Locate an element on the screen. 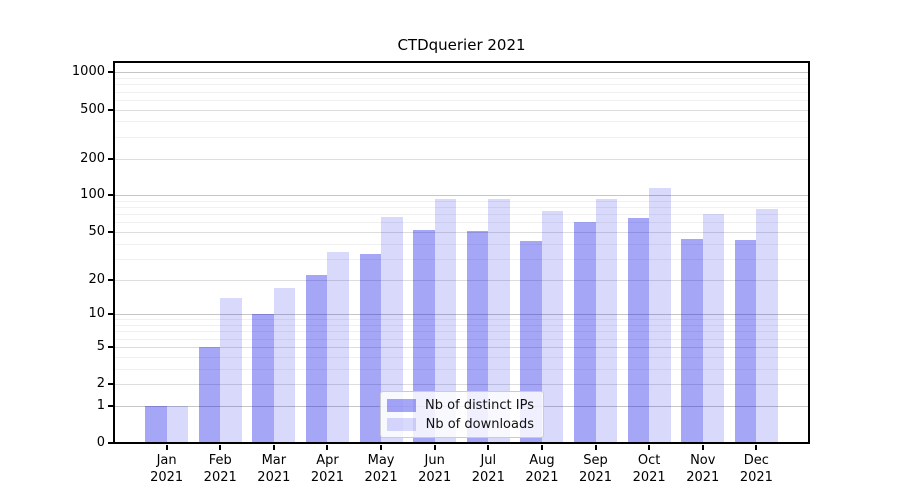 The height and width of the screenshot is (500, 900). x-tick-label-apr: Apr 2021 is located at coordinates (327, 469).